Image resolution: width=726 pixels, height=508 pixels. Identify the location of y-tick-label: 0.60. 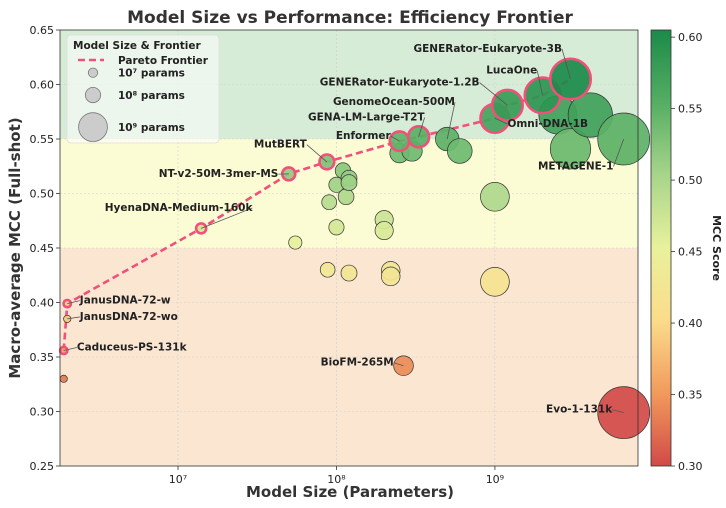
(42, 85).